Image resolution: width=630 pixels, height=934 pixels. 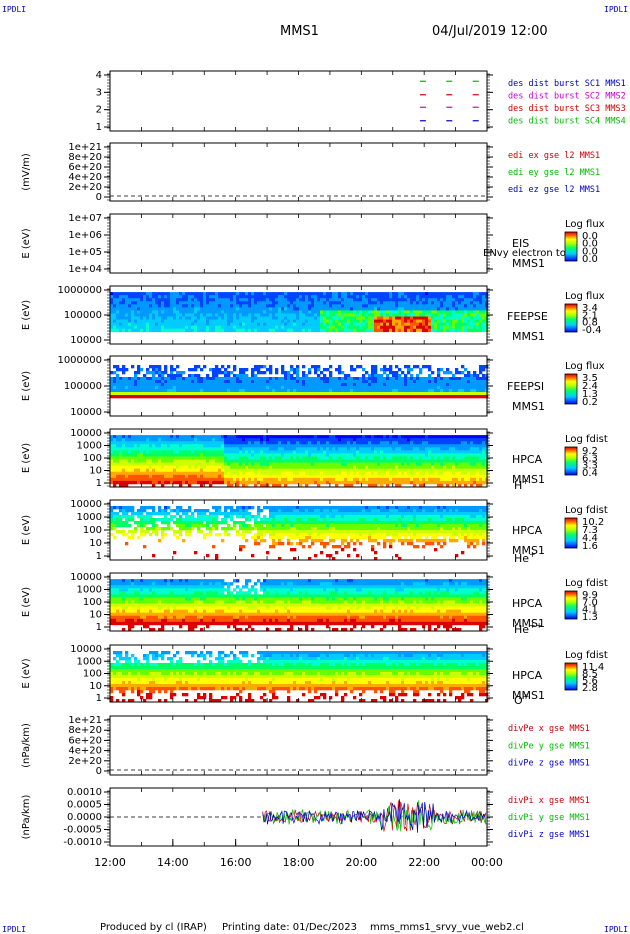 What do you see at coordinates (289, 927) in the screenshot?
I see `footer-printing-date: Printing date: 01/Dec/2023` at bounding box center [289, 927].